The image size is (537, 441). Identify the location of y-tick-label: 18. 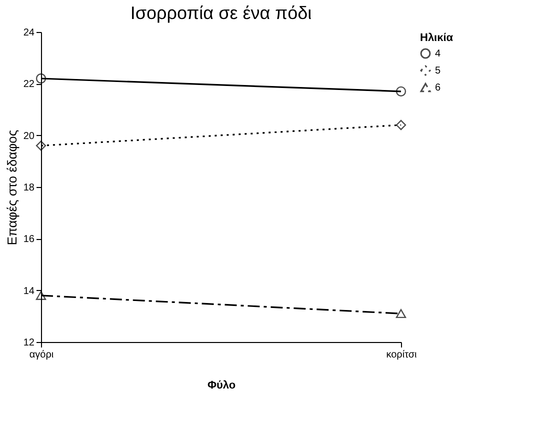
(29, 188).